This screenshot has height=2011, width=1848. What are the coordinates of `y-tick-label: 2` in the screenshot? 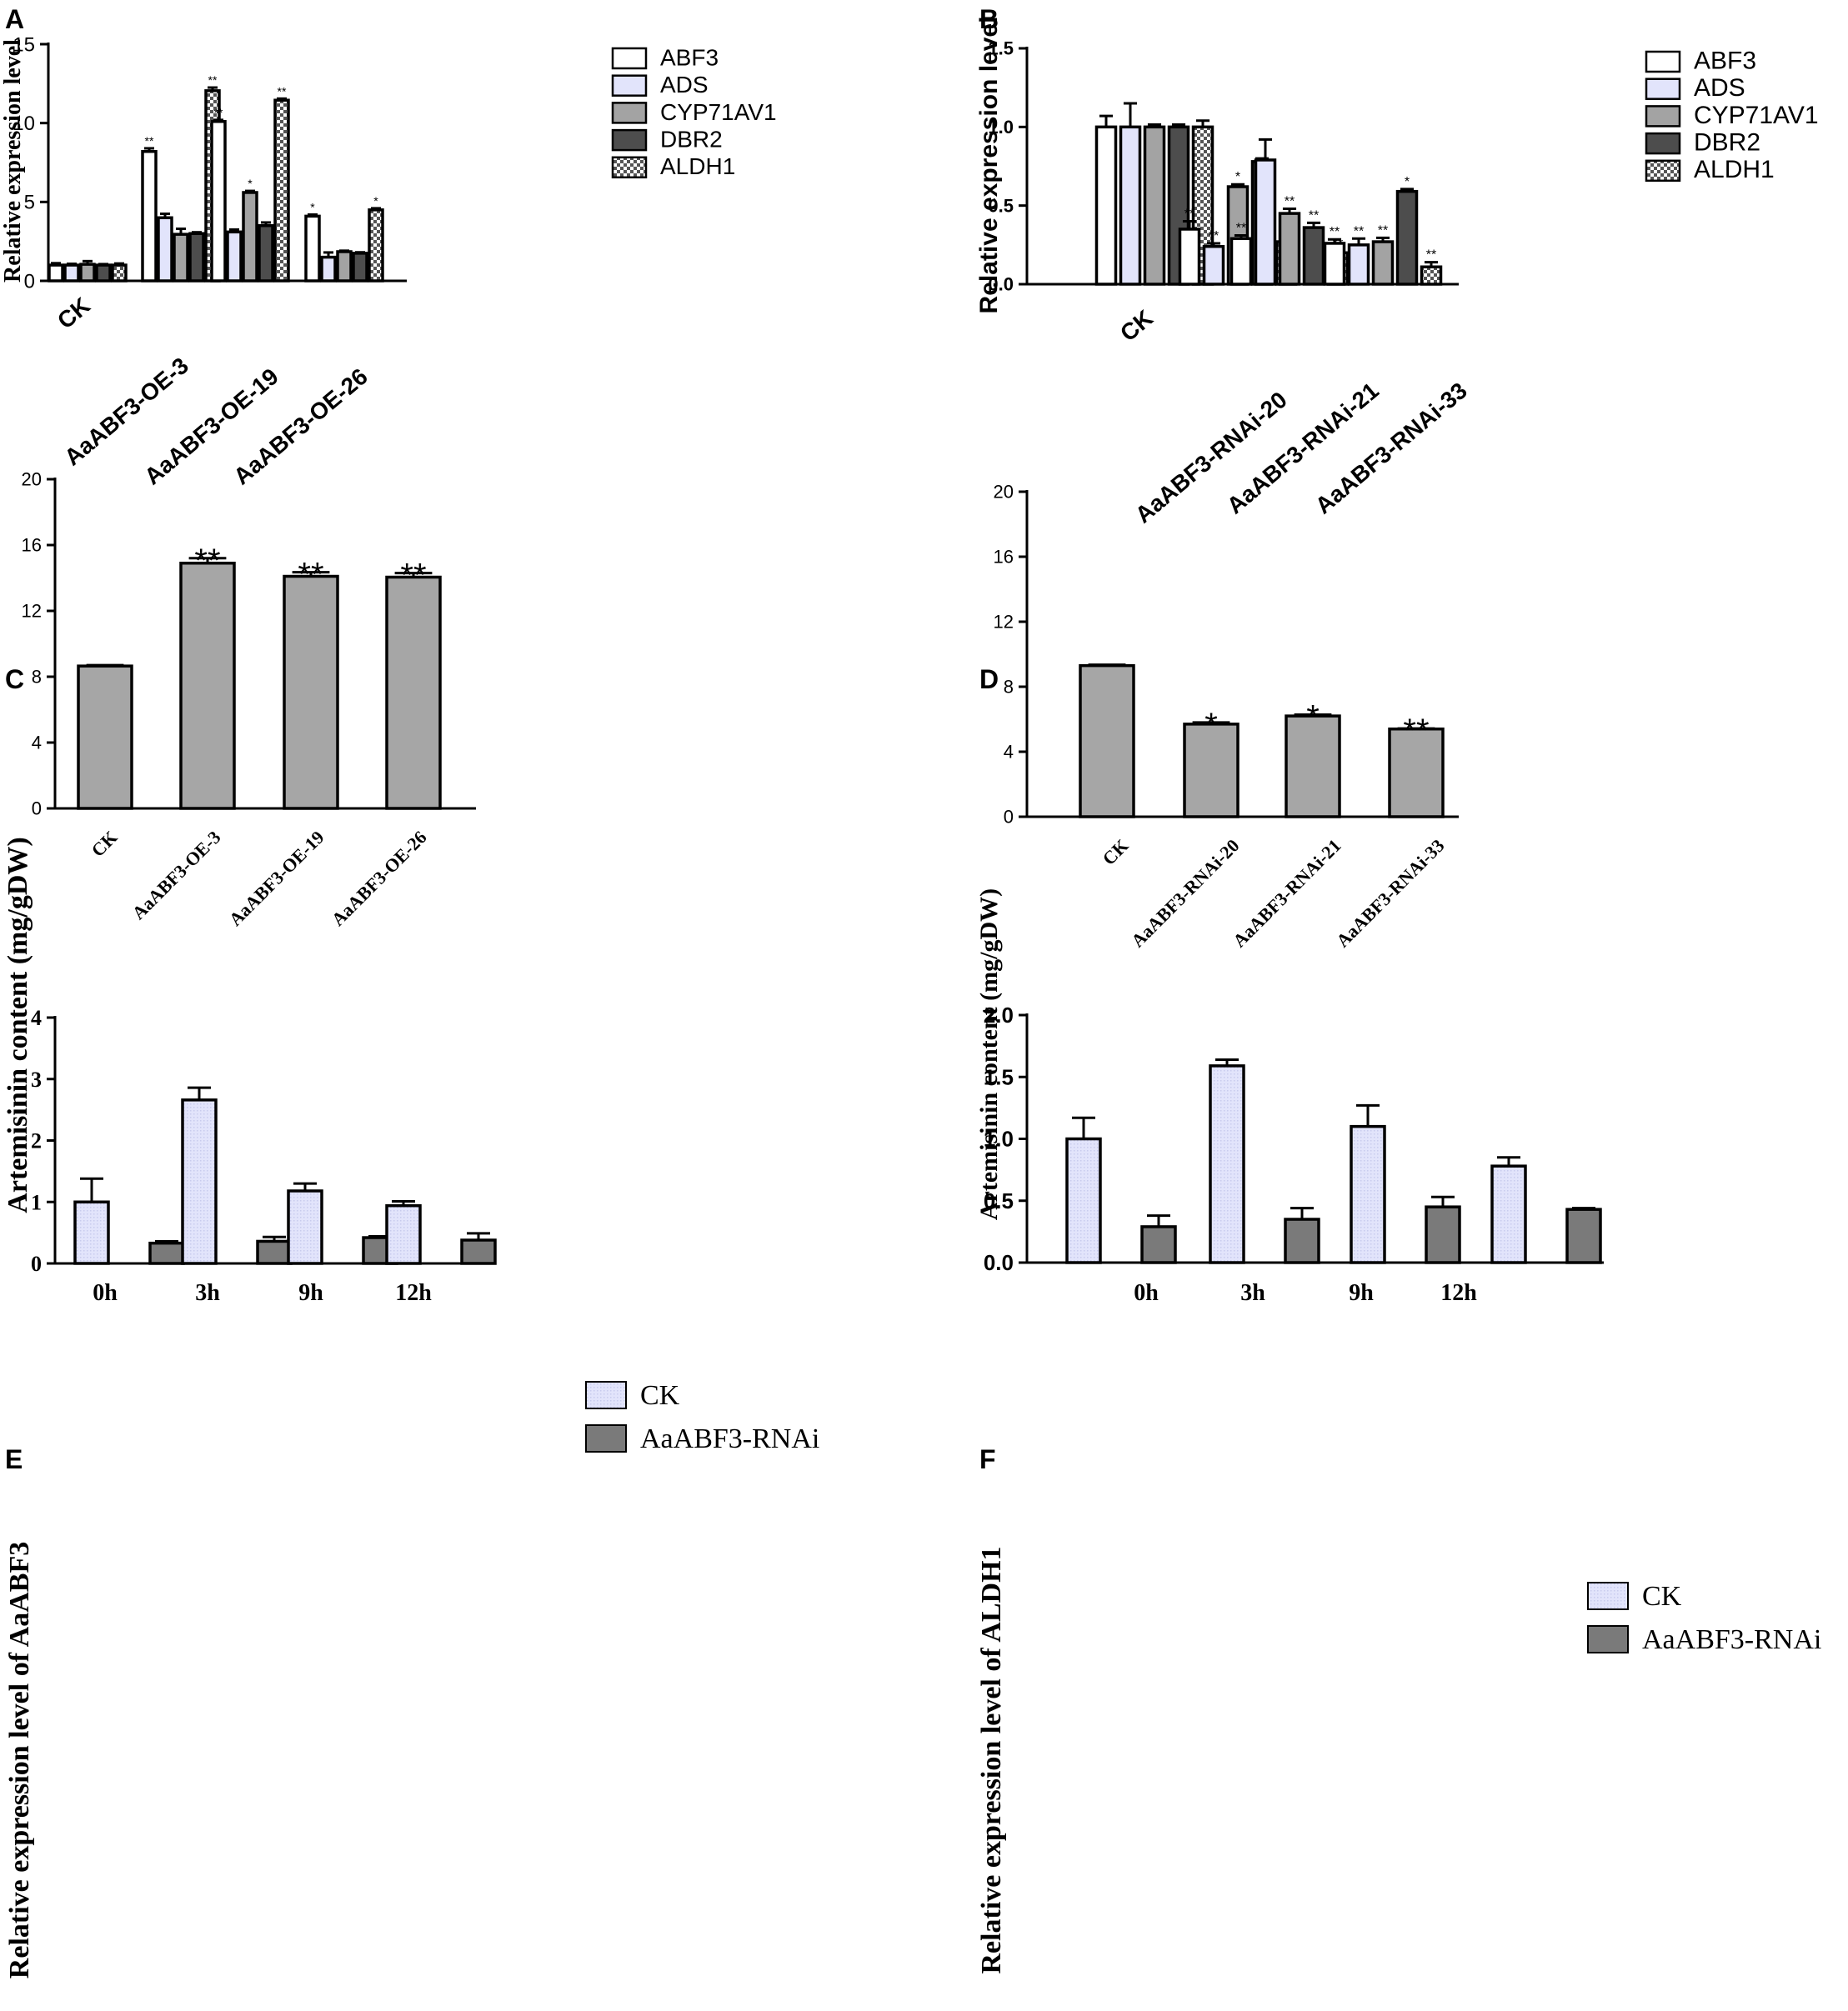 It's located at (36, 1141).